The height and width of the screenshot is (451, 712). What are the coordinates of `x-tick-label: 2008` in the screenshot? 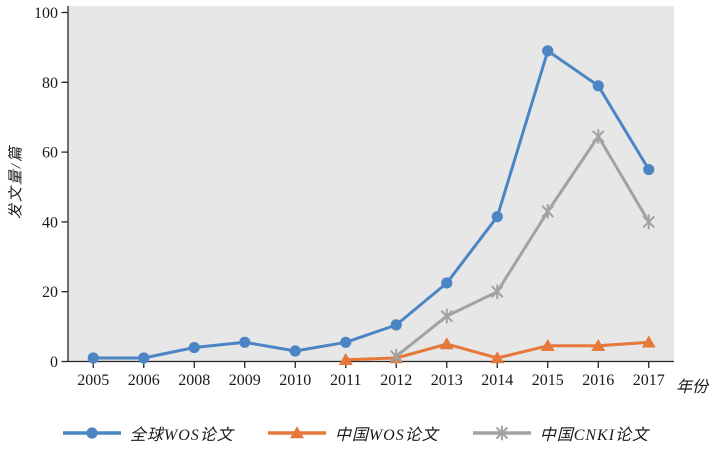 It's located at (194, 380).